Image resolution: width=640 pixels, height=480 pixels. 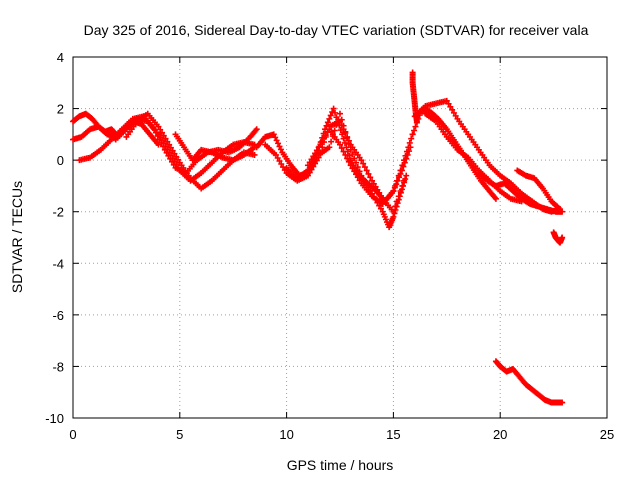 What do you see at coordinates (58, 212) in the screenshot?
I see `y-tick-label: -2` at bounding box center [58, 212].